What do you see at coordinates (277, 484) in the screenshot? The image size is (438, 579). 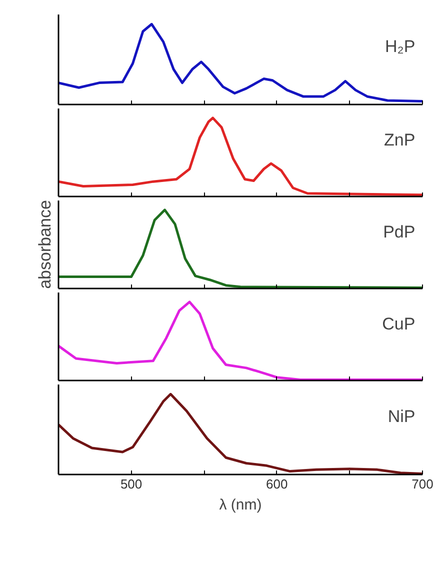 I see `x-tick-label: 600` at bounding box center [277, 484].